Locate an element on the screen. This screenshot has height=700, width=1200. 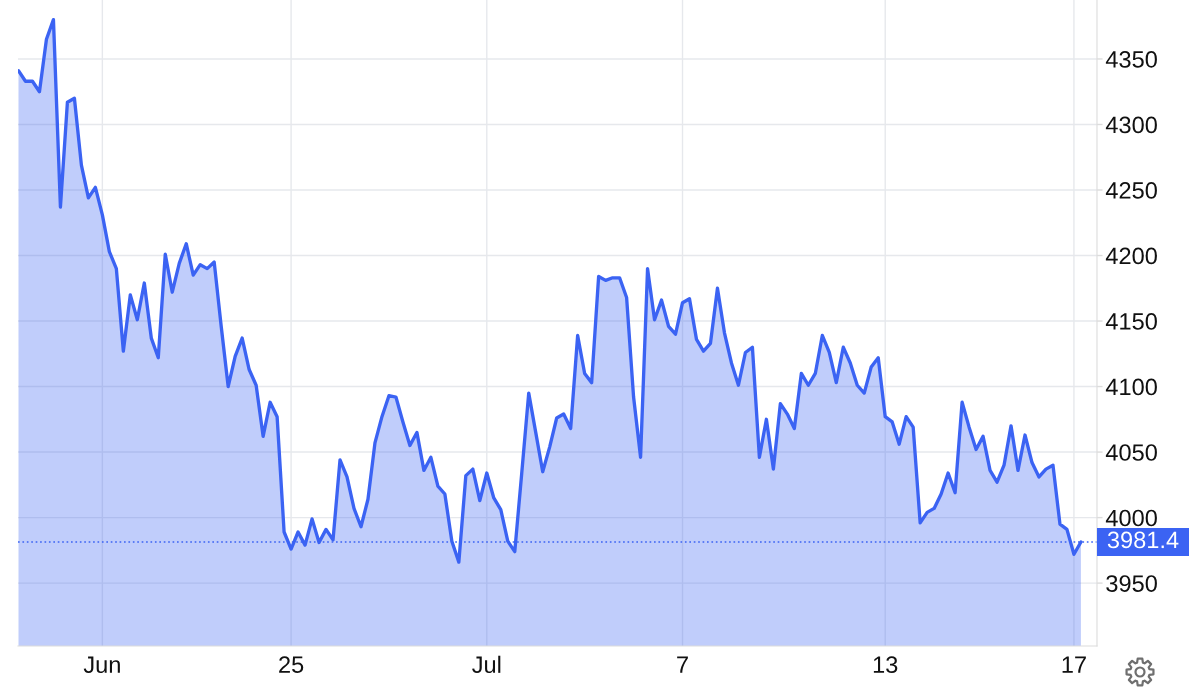
x-tick-label: 13 is located at coordinates (885, 665).